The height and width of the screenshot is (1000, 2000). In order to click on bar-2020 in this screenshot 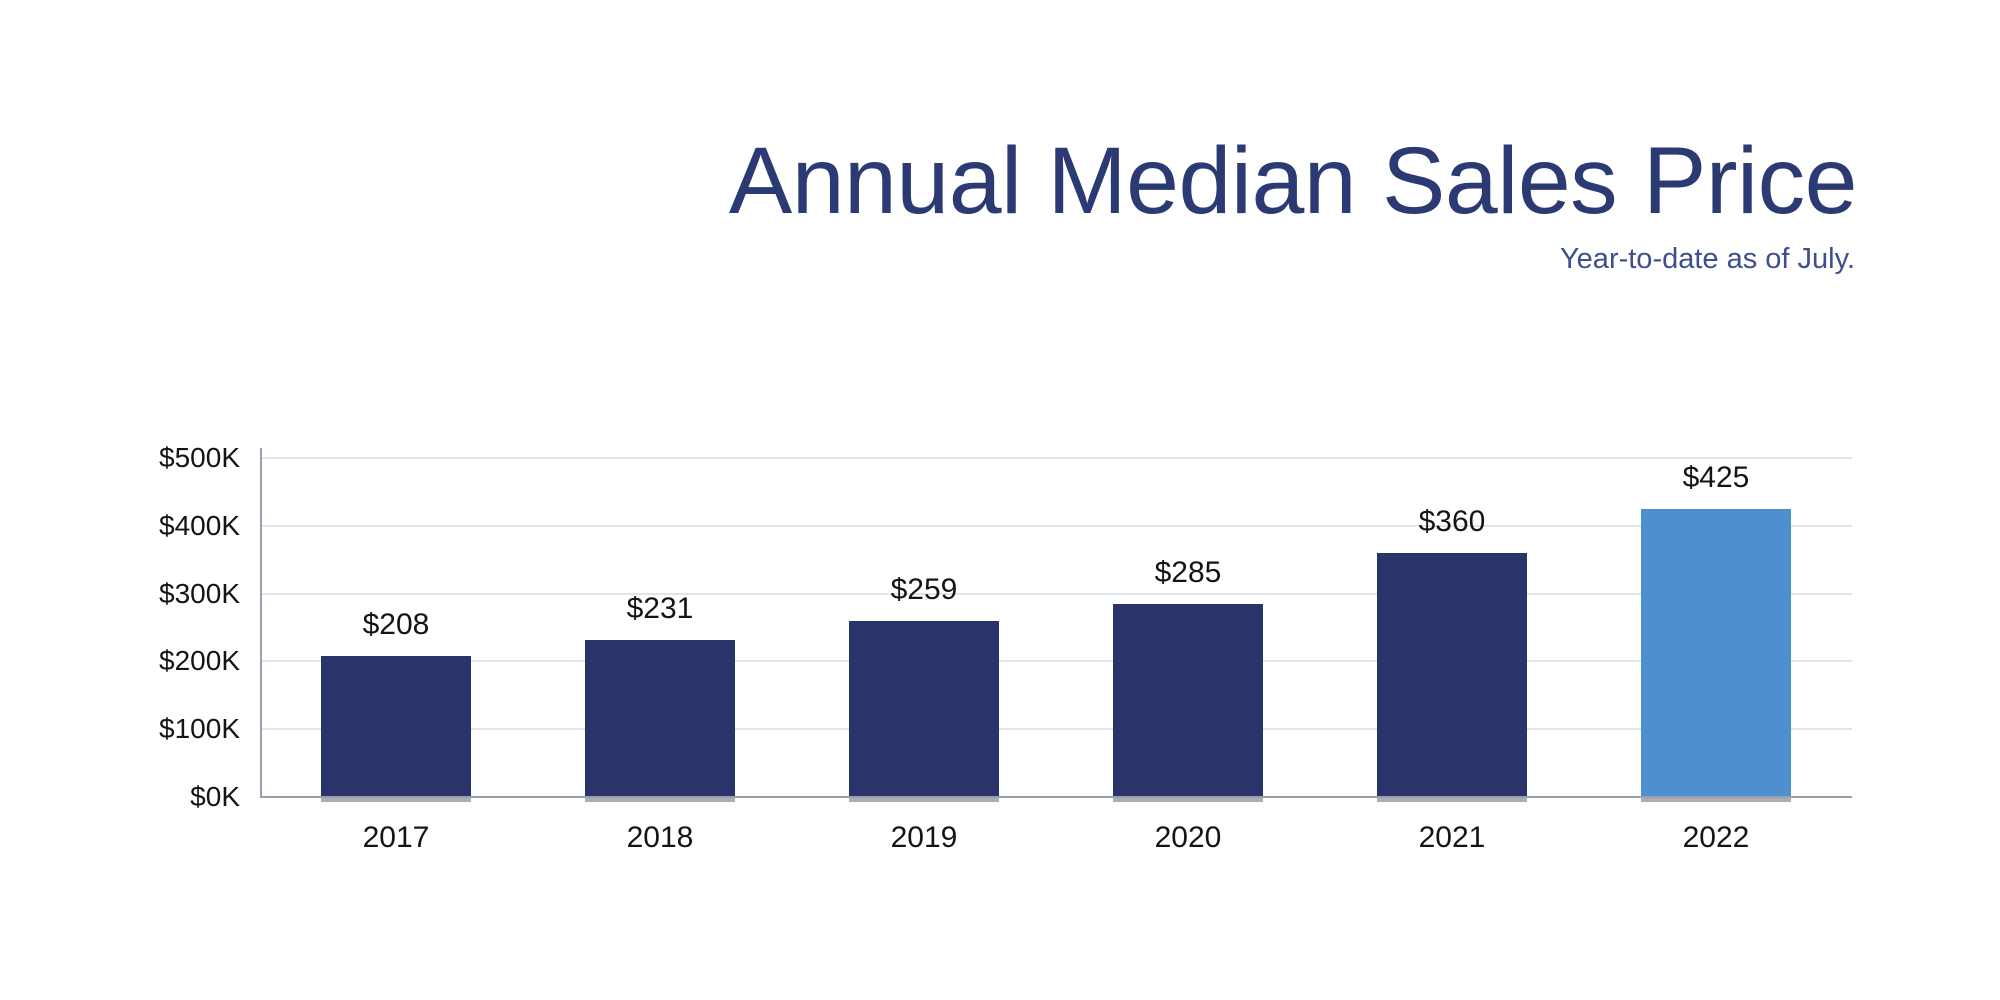, I will do `click(1188, 703)`.